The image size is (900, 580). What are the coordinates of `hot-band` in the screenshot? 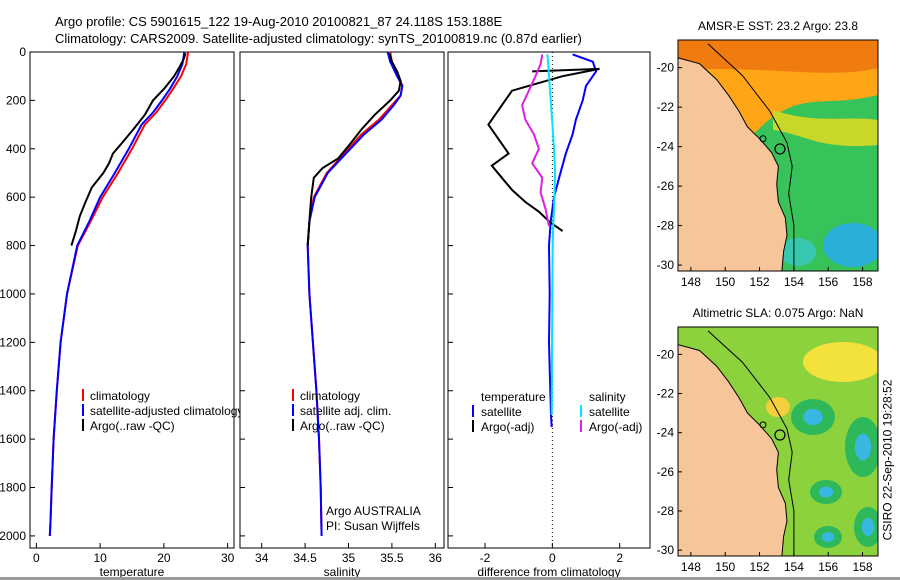 It's located at (778, 56).